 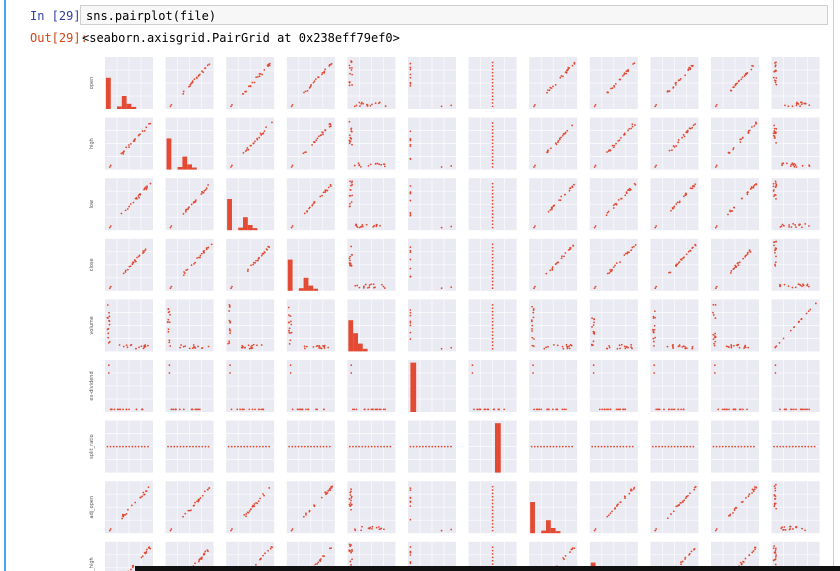 I want to click on code-input: sns.pairplot(file), so click(x=454, y=15).